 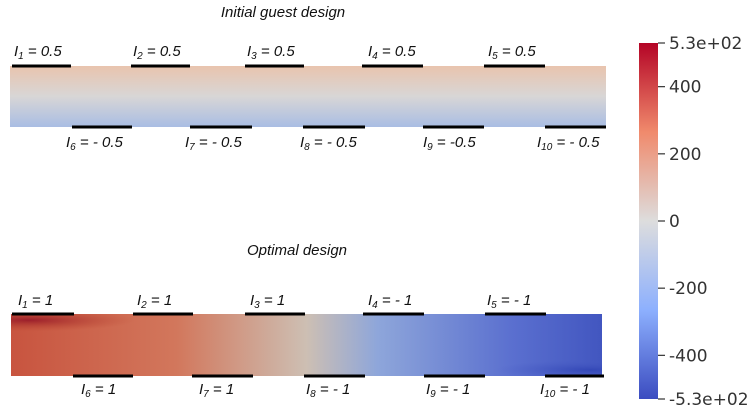 I want to click on electrode-label-7-equals: =, so click(x=217, y=389).